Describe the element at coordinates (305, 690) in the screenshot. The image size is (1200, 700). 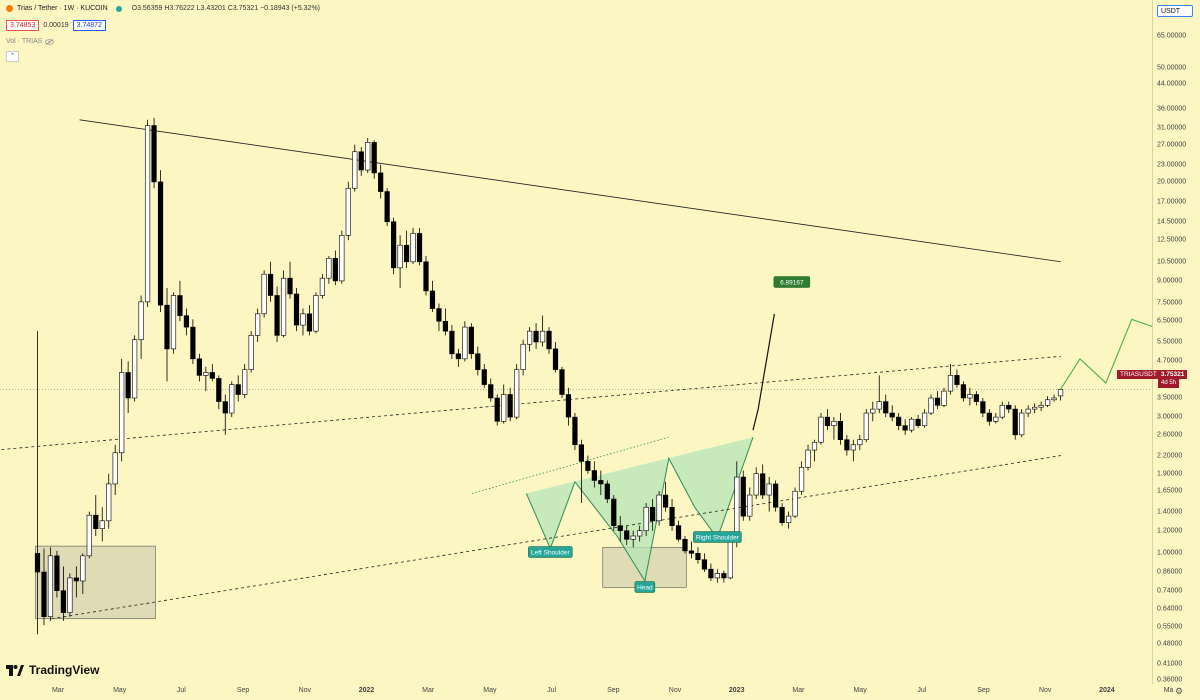
I see `time-tick-label: Nov` at that location.